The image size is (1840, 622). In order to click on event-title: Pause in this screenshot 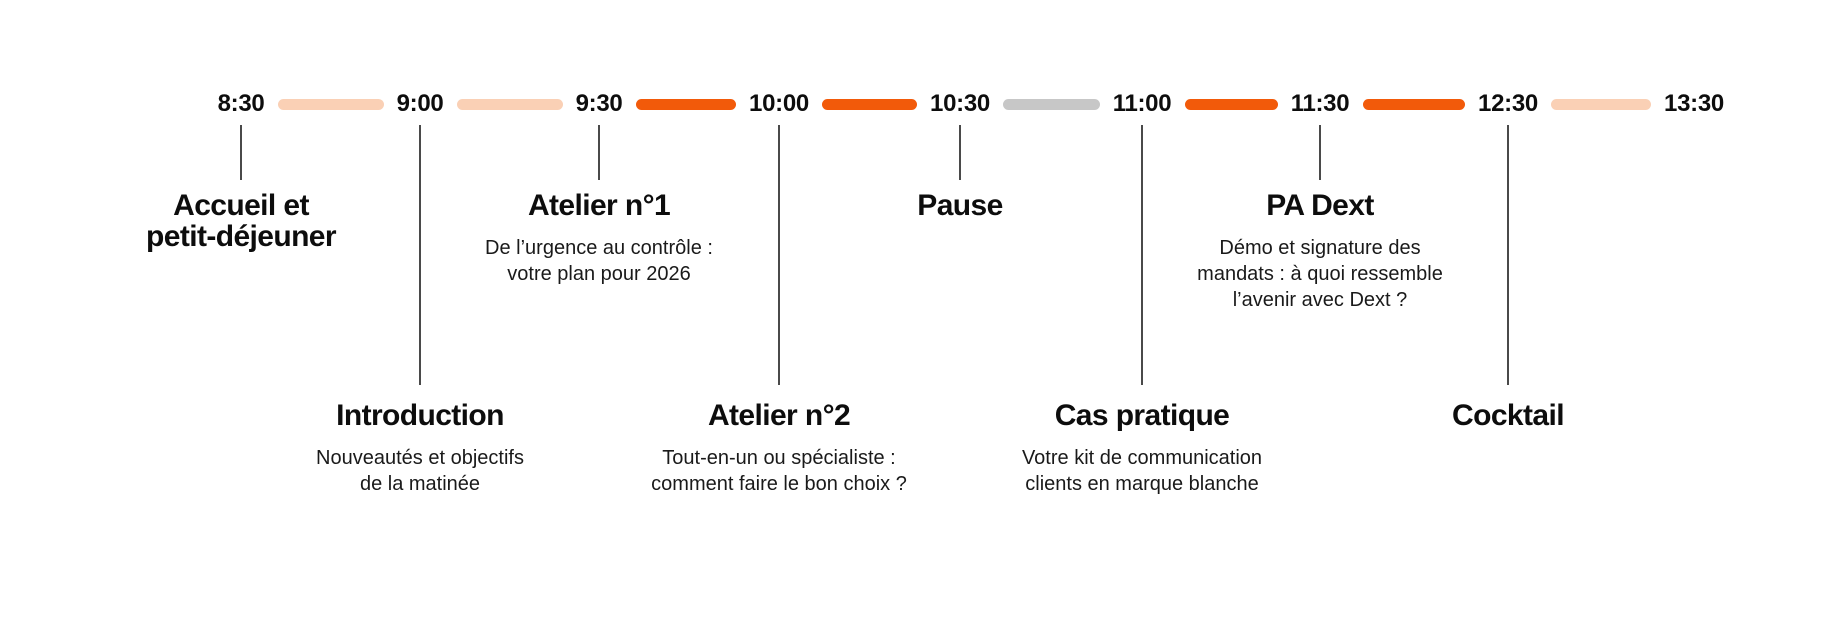, I will do `click(960, 205)`.